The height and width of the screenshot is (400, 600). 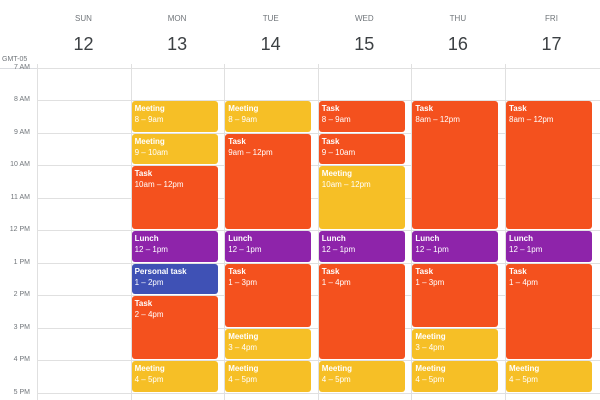 What do you see at coordinates (361, 116) in the screenshot?
I see `event: Task 8 – 9am` at bounding box center [361, 116].